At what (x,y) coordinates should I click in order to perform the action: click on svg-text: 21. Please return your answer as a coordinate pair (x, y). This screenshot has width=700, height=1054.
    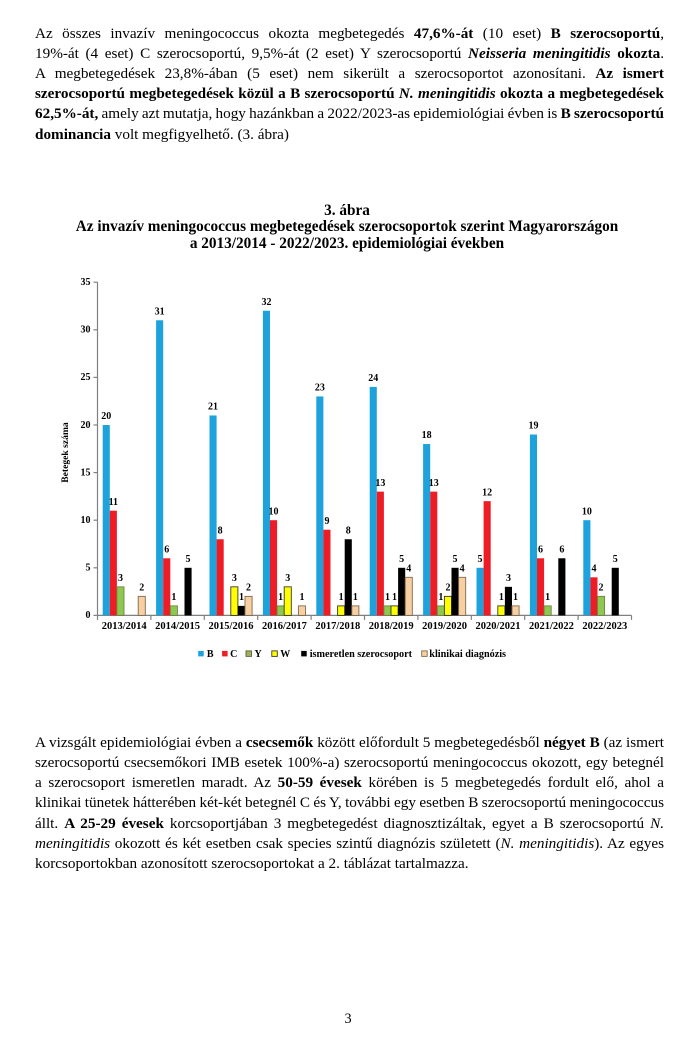
    Looking at the image, I should click on (213, 407).